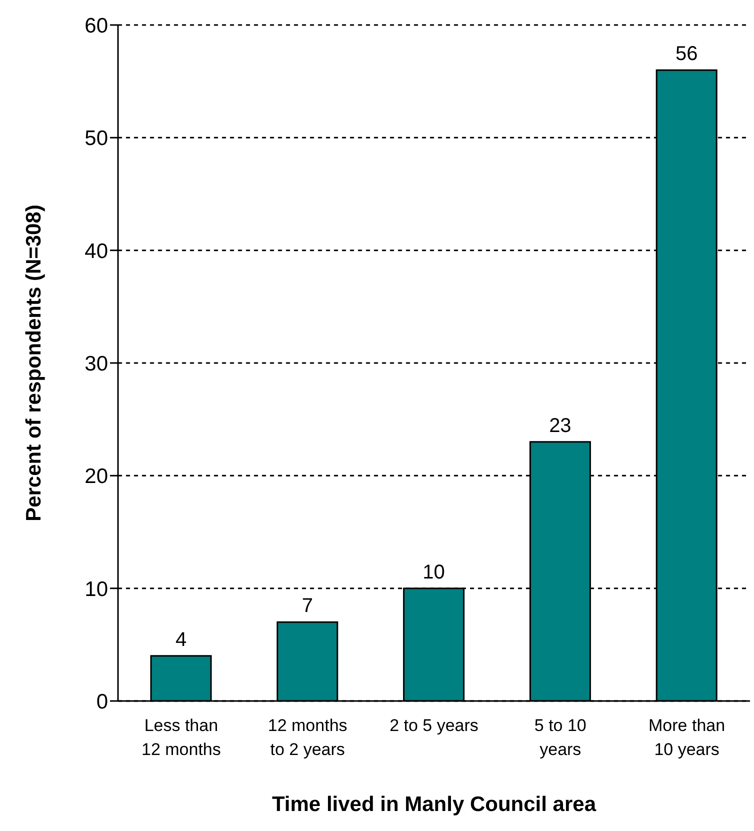 This screenshot has width=754, height=831. What do you see at coordinates (96, 476) in the screenshot?
I see `y-tick-label: 20` at bounding box center [96, 476].